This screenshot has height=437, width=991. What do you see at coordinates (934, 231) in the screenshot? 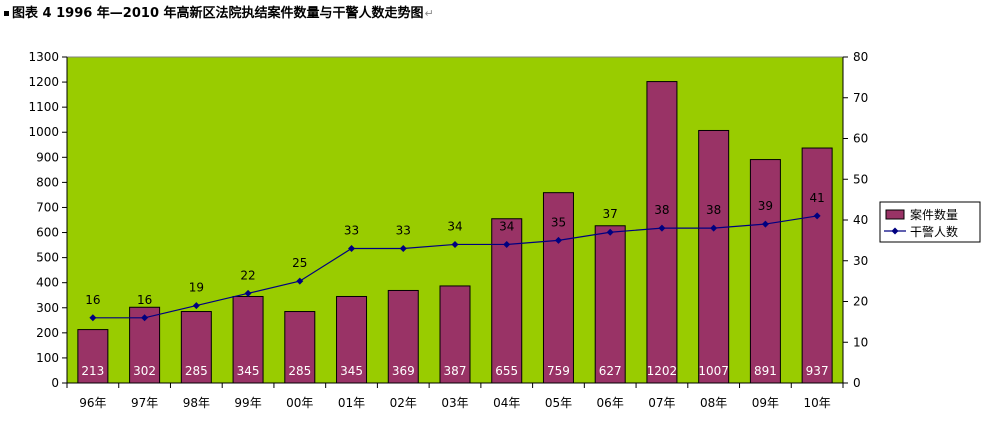
I see `legend-label-line: 干警人数` at bounding box center [934, 231].